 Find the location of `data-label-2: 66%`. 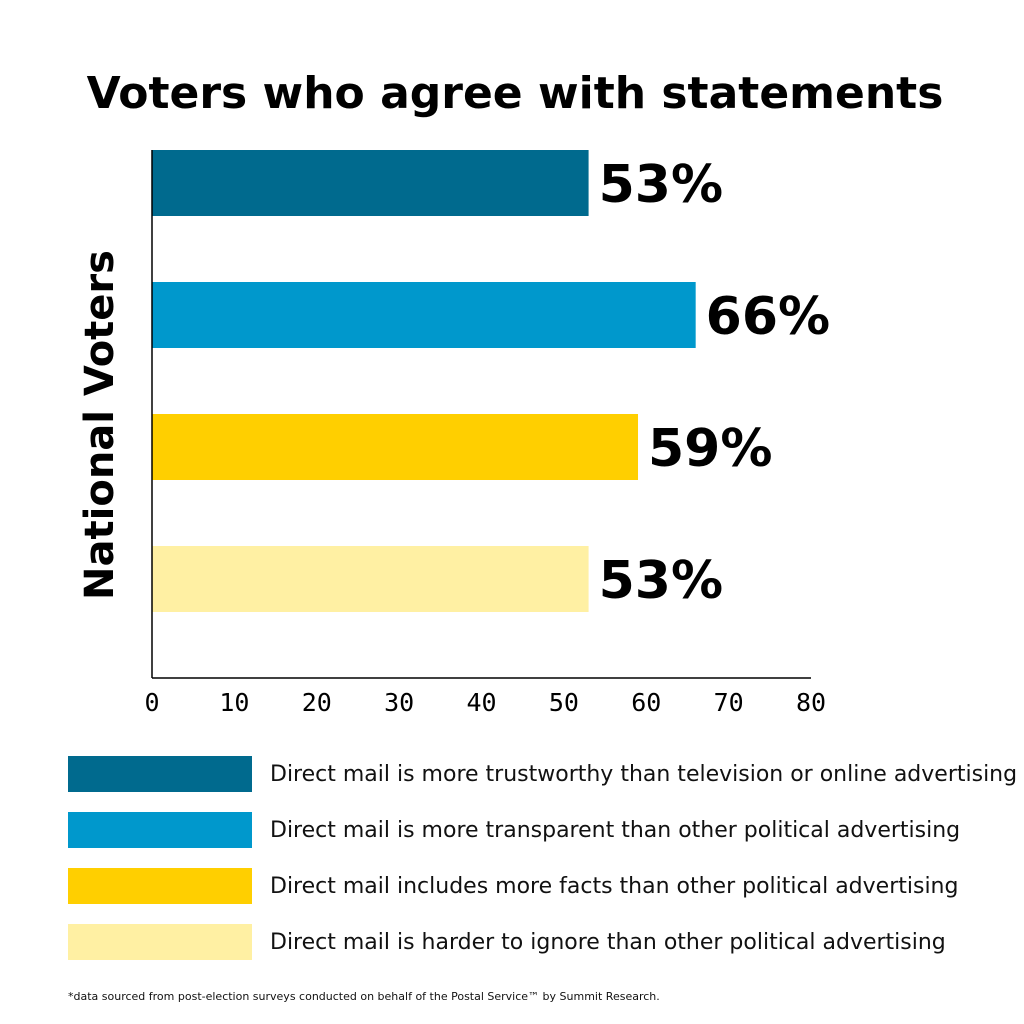

data-label-2: 66% is located at coordinates (768, 317).